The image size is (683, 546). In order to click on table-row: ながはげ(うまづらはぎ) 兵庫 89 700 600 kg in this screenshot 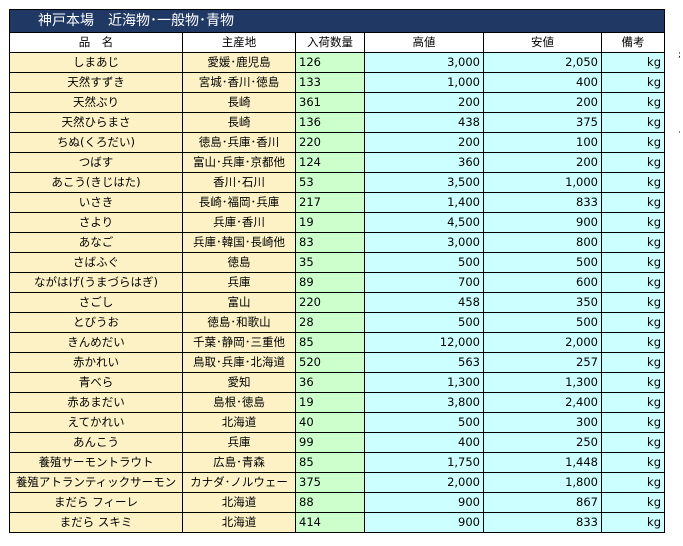, I will do `click(337, 282)`.